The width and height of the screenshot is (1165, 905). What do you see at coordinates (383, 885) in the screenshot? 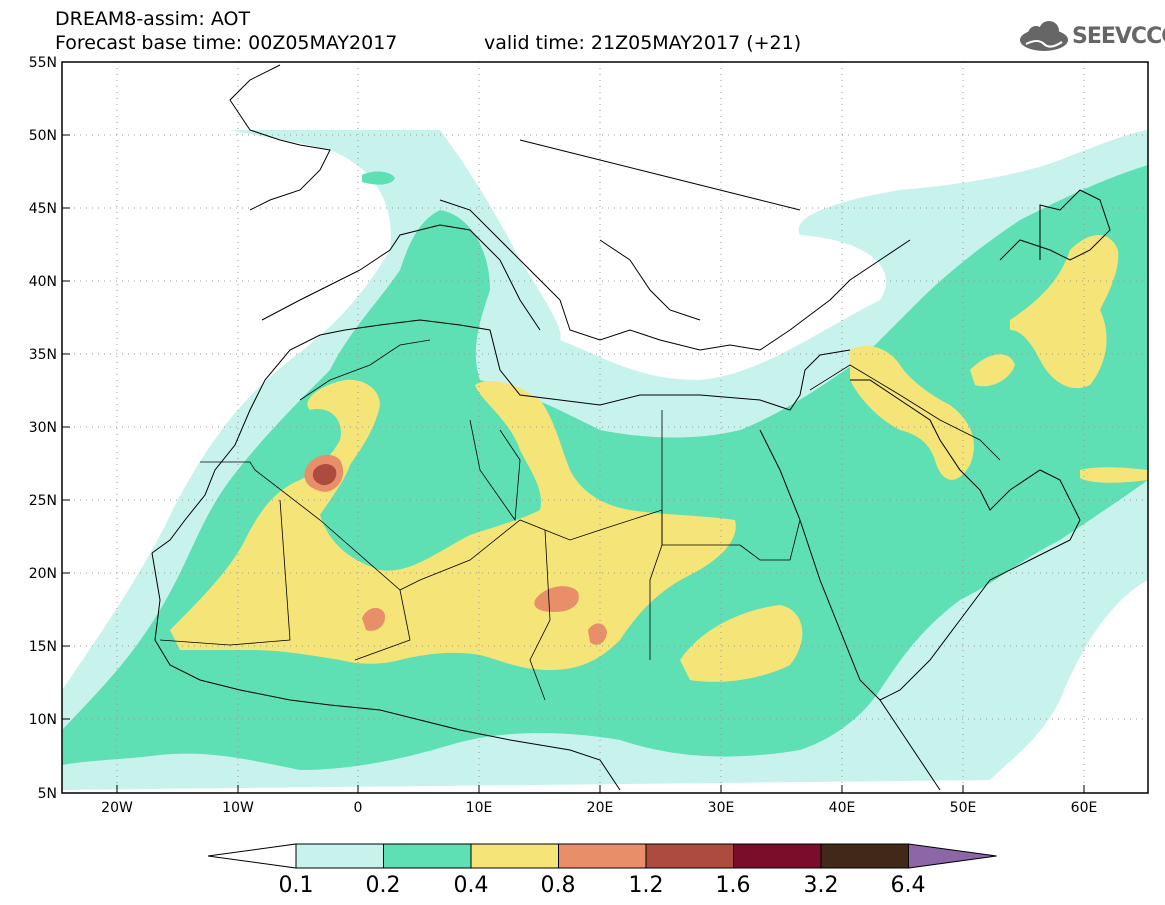
I see `colorbar-label: 0.2` at bounding box center [383, 885].